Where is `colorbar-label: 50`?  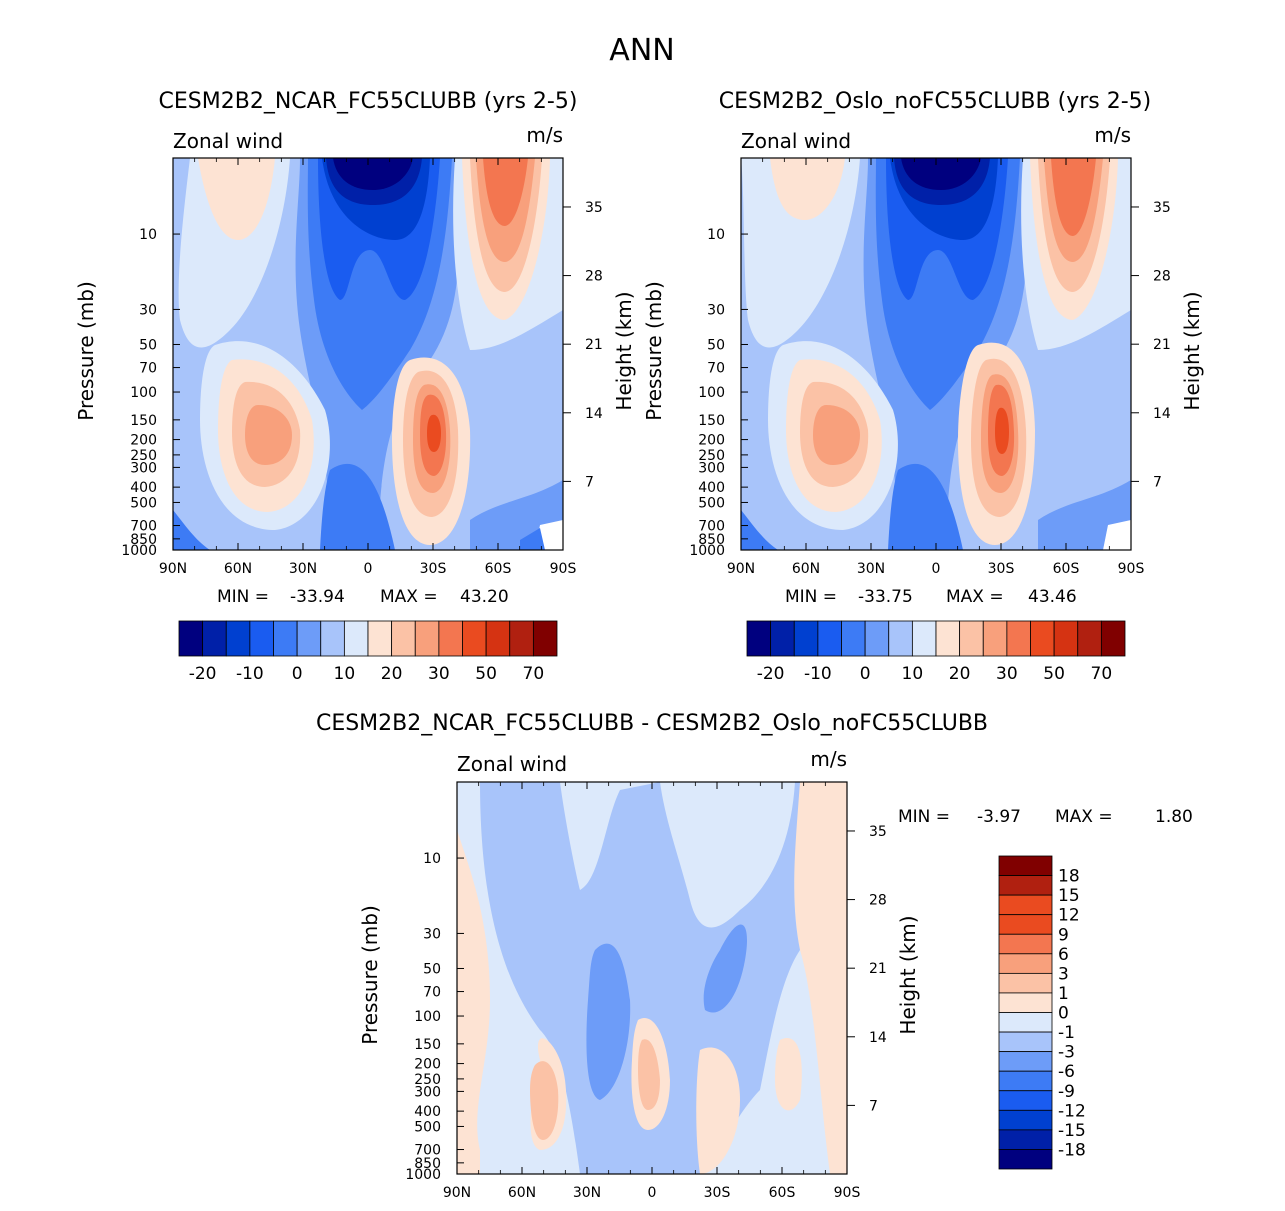 colorbar-label: 50 is located at coordinates (486, 674).